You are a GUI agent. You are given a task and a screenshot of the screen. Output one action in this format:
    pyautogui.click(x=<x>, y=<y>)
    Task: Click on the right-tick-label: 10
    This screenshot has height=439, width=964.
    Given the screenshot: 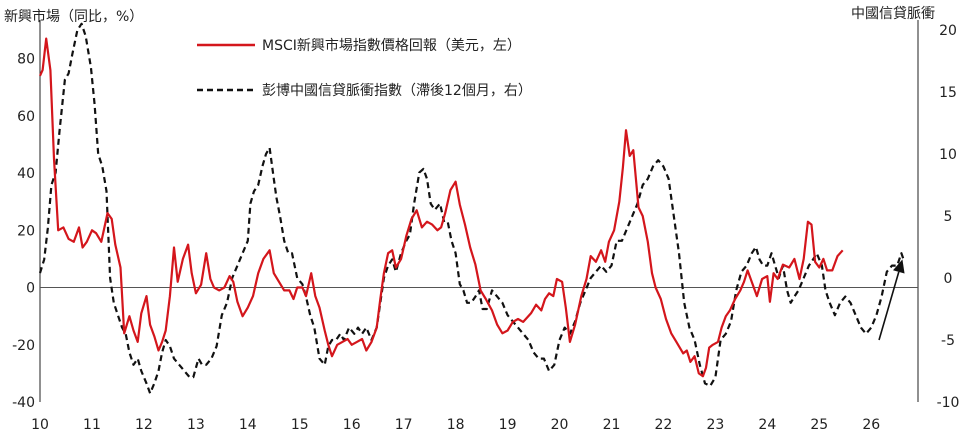 What is the action you would take?
    pyautogui.click(x=948, y=155)
    